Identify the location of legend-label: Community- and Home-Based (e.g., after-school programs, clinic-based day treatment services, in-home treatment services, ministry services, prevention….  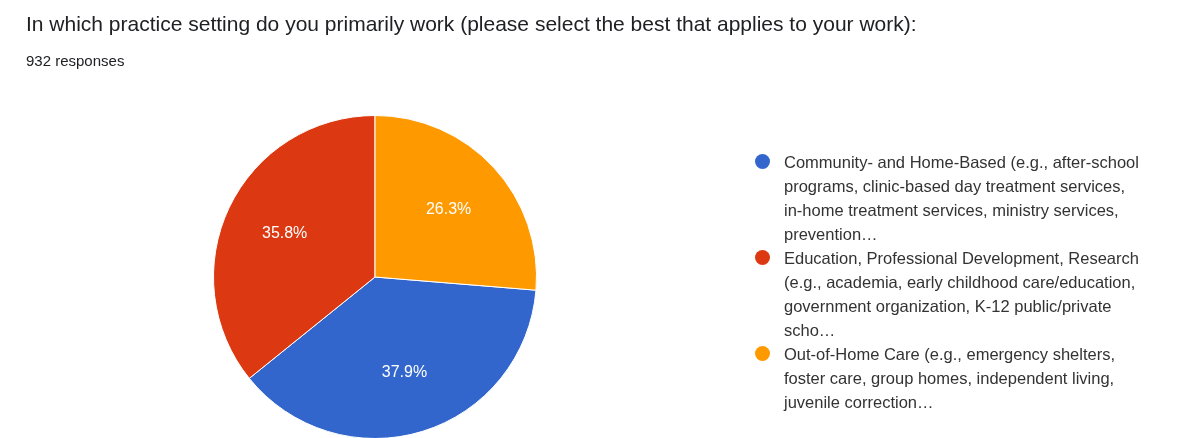
(962, 198).